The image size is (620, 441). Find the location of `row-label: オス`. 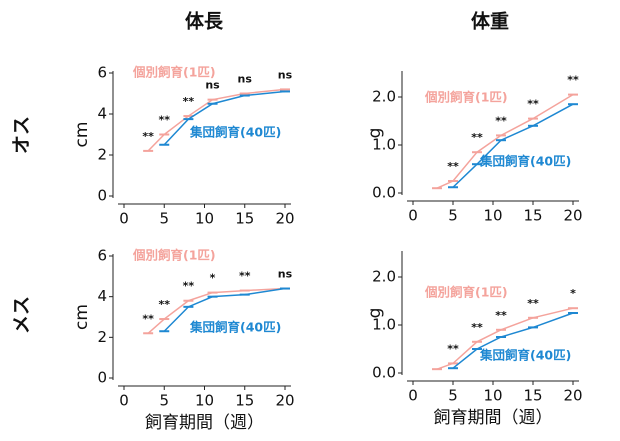

row-label: オス is located at coordinates (22, 135).